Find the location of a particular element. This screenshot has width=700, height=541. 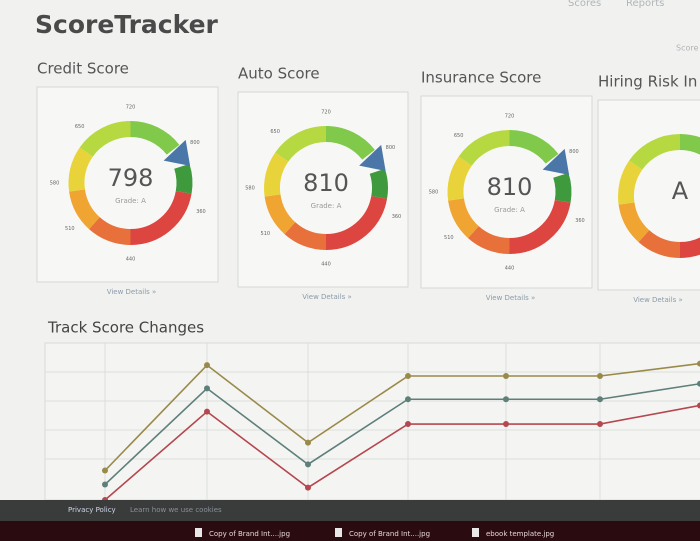

download-item: ebook template.jpg is located at coordinates (520, 534).